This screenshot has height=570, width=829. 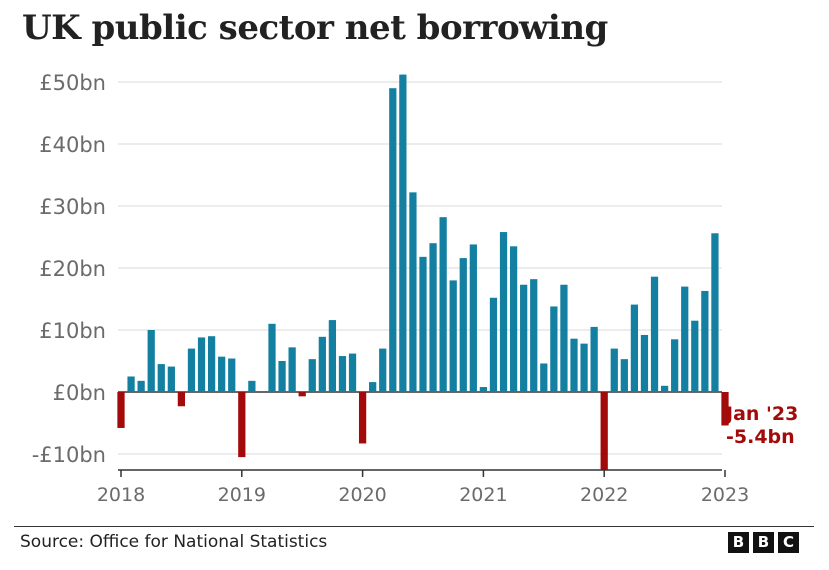 I want to click on annotation: Jan '23-5.4bn, so click(x=761, y=425).